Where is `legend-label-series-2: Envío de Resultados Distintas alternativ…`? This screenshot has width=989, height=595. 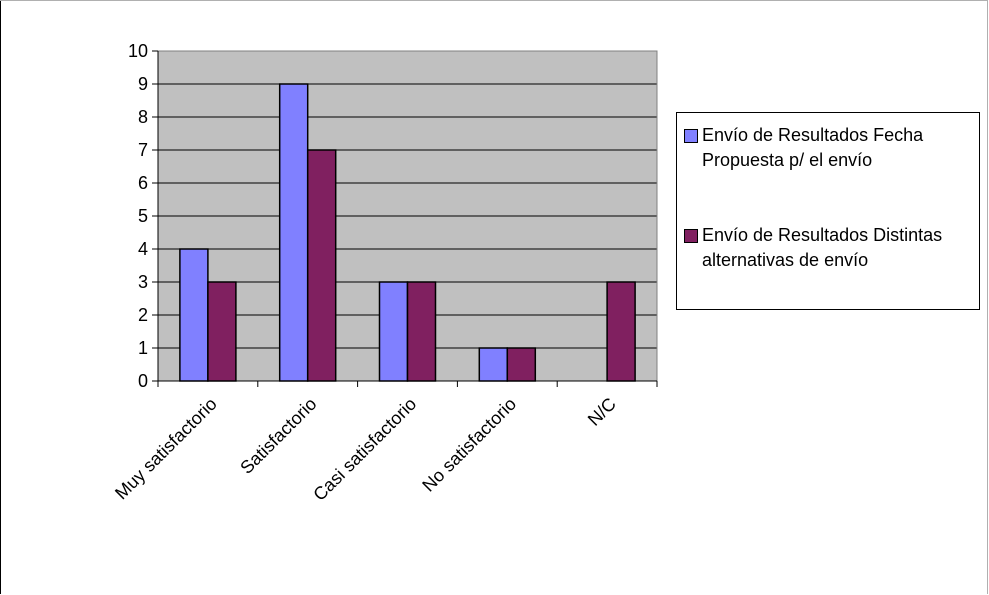 legend-label-series-2: Envío de Resultados Distintas alternativ… is located at coordinates (822, 247).